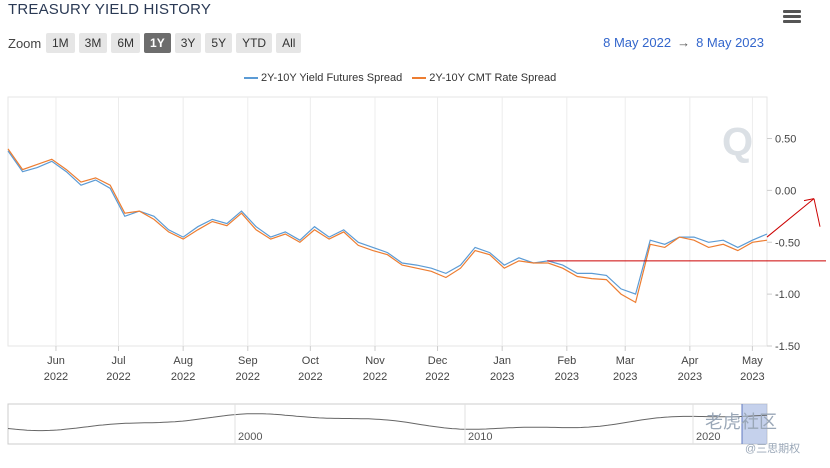  What do you see at coordinates (809, 200) in the screenshot?
I see `annotation-arrow-head-a` at bounding box center [809, 200].